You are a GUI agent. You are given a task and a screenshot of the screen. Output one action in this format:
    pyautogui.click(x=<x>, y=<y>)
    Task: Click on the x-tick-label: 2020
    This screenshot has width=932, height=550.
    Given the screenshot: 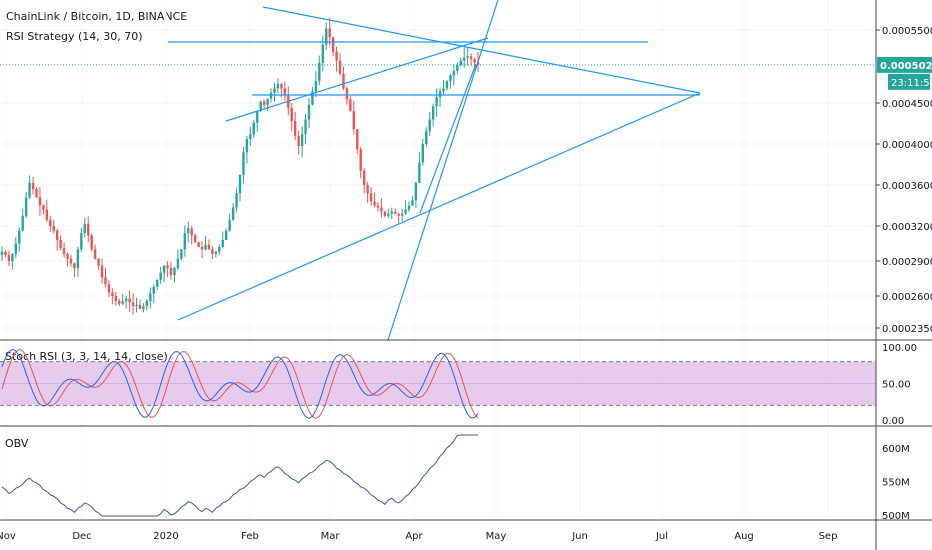 What is the action you would take?
    pyautogui.click(x=165, y=536)
    